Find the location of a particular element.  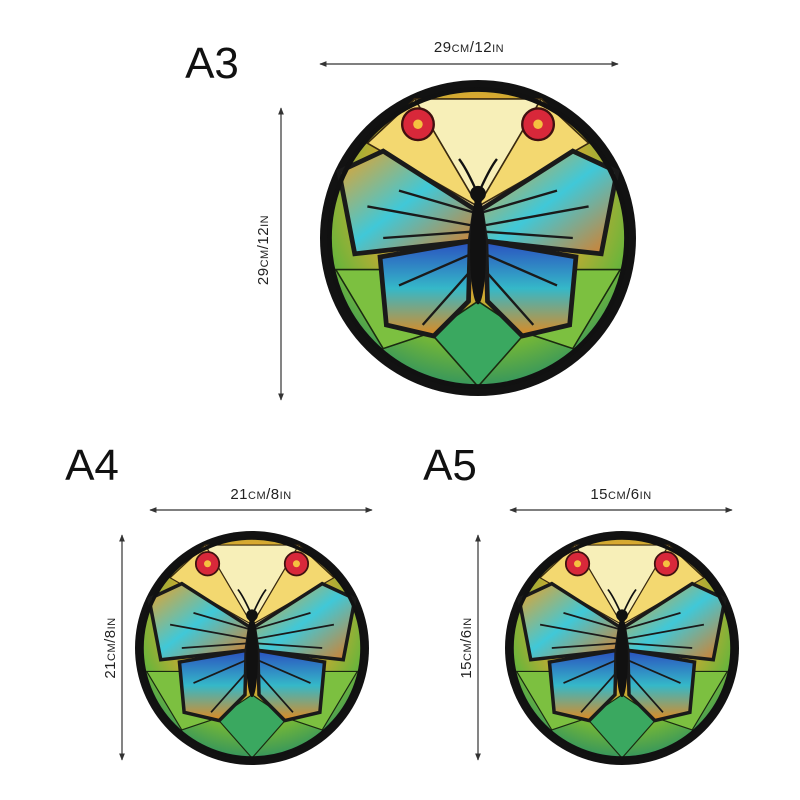

size-label: A3 is located at coordinates (212, 63).